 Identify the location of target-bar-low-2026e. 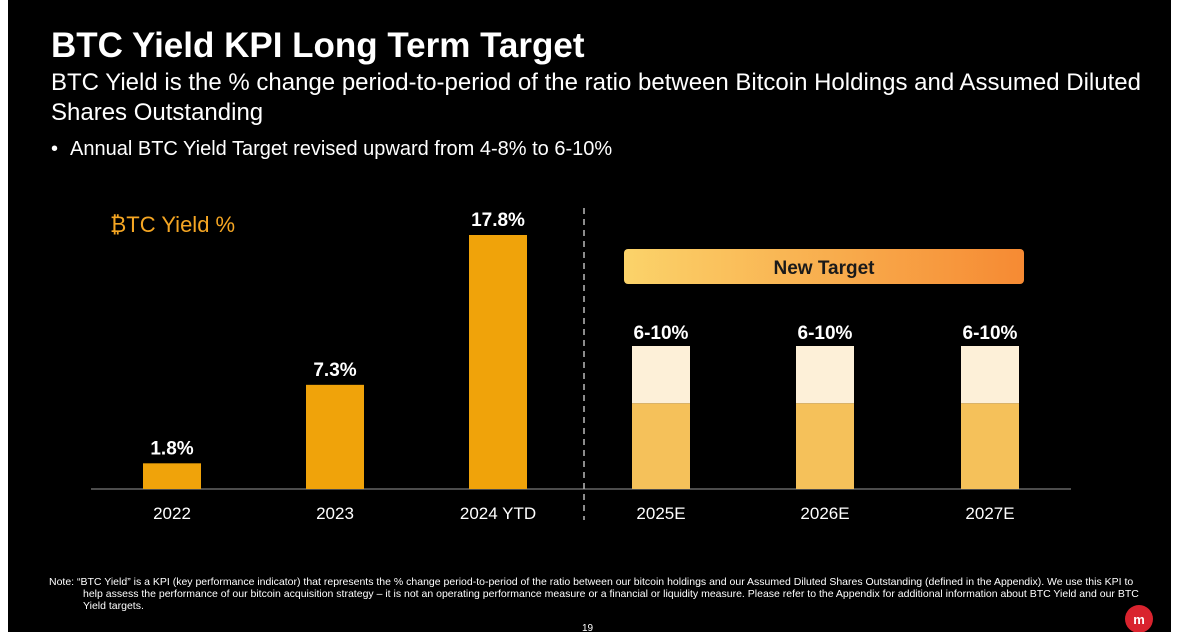
(825, 446).